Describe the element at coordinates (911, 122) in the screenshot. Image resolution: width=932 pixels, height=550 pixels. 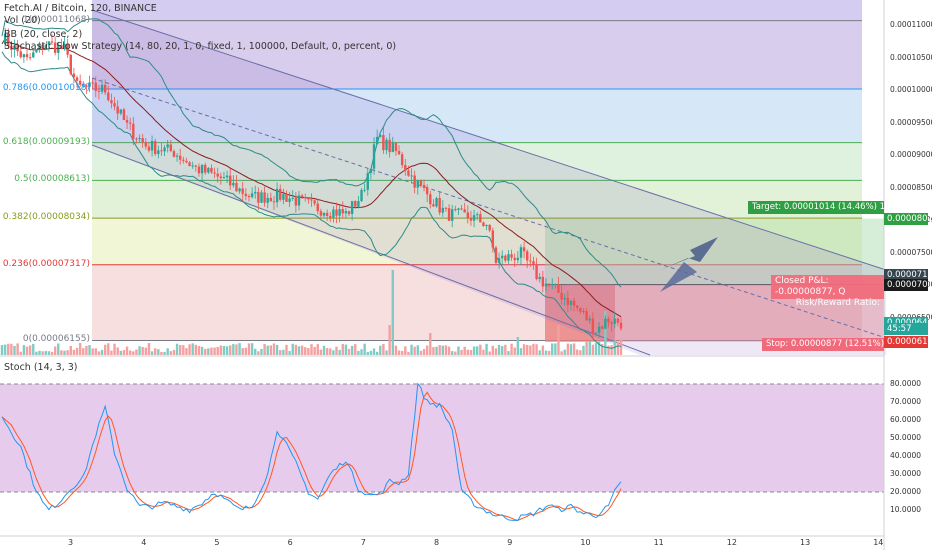
I see `price-tick-label: 0.00009500` at that location.